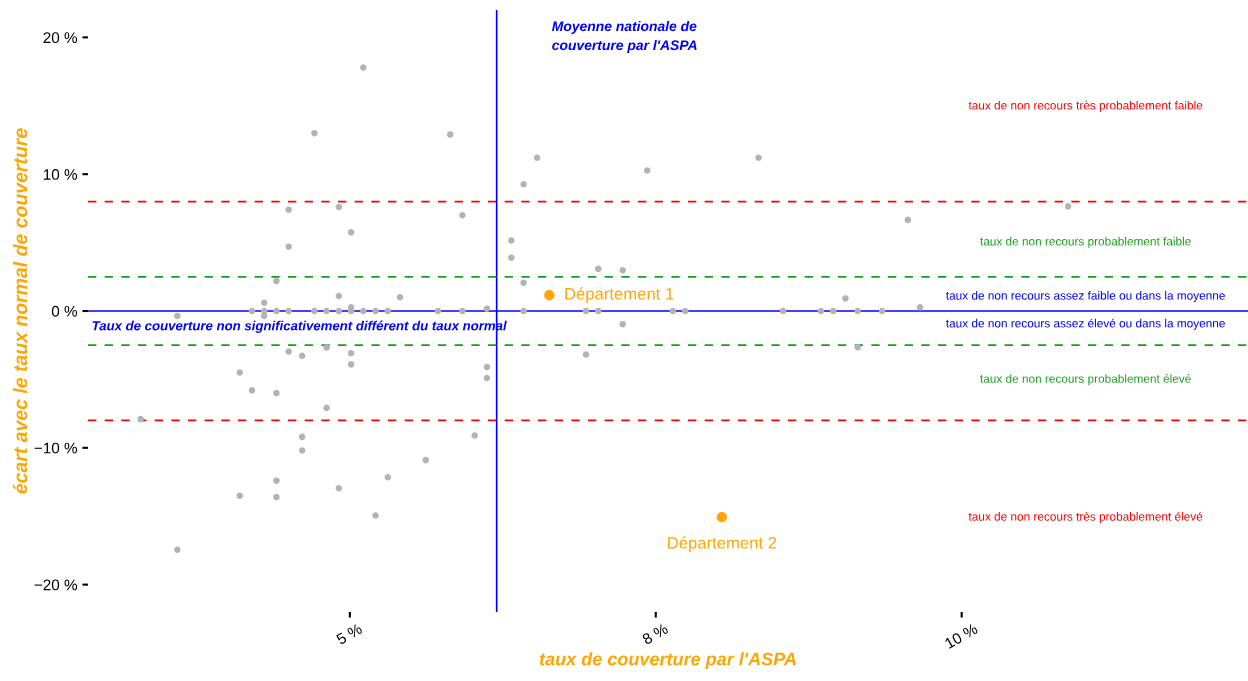 The image size is (1248, 681). Describe the element at coordinates (1085, 380) in the screenshot. I see `annotation: taux de non recours probablement élevé` at that location.